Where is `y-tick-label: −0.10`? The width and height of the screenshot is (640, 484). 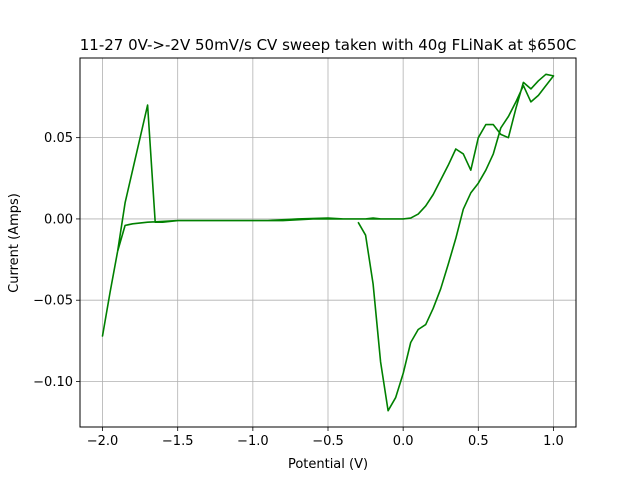 y-tick-label: −0.10 is located at coordinates (53, 382).